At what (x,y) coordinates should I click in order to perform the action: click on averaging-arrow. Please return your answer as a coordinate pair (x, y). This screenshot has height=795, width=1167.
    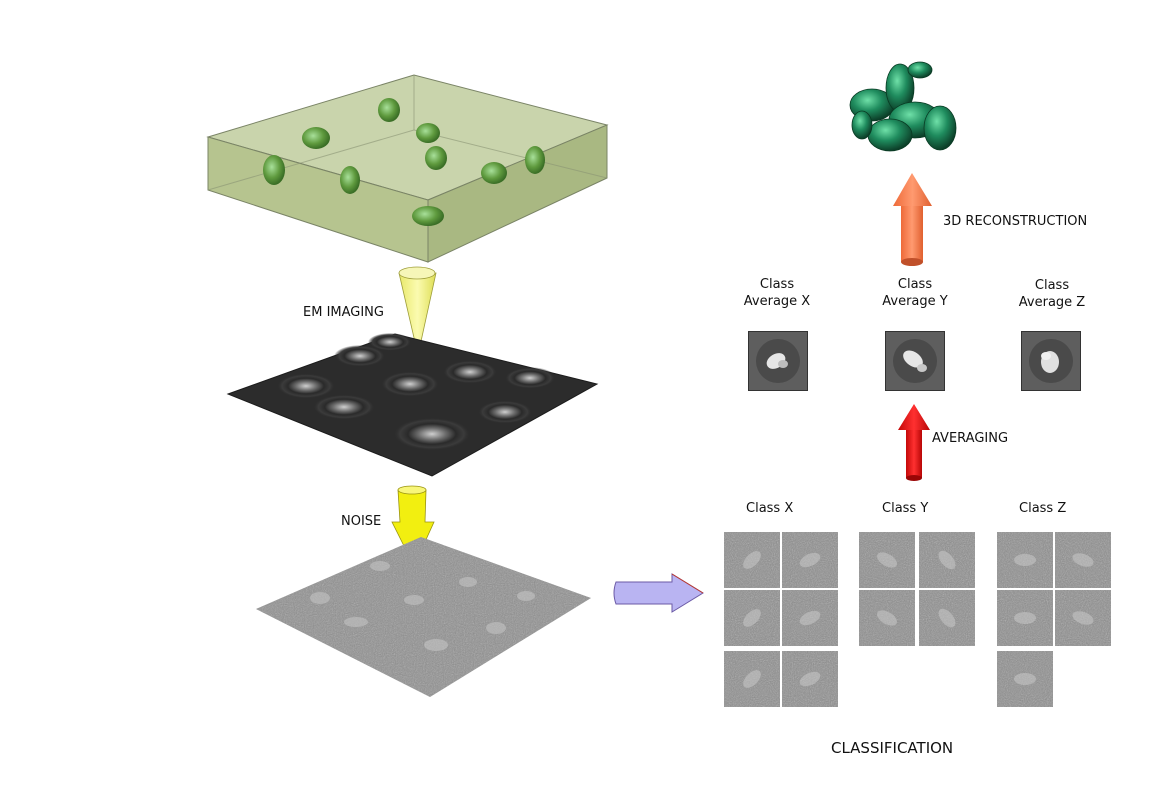
    Looking at the image, I should click on (914, 442).